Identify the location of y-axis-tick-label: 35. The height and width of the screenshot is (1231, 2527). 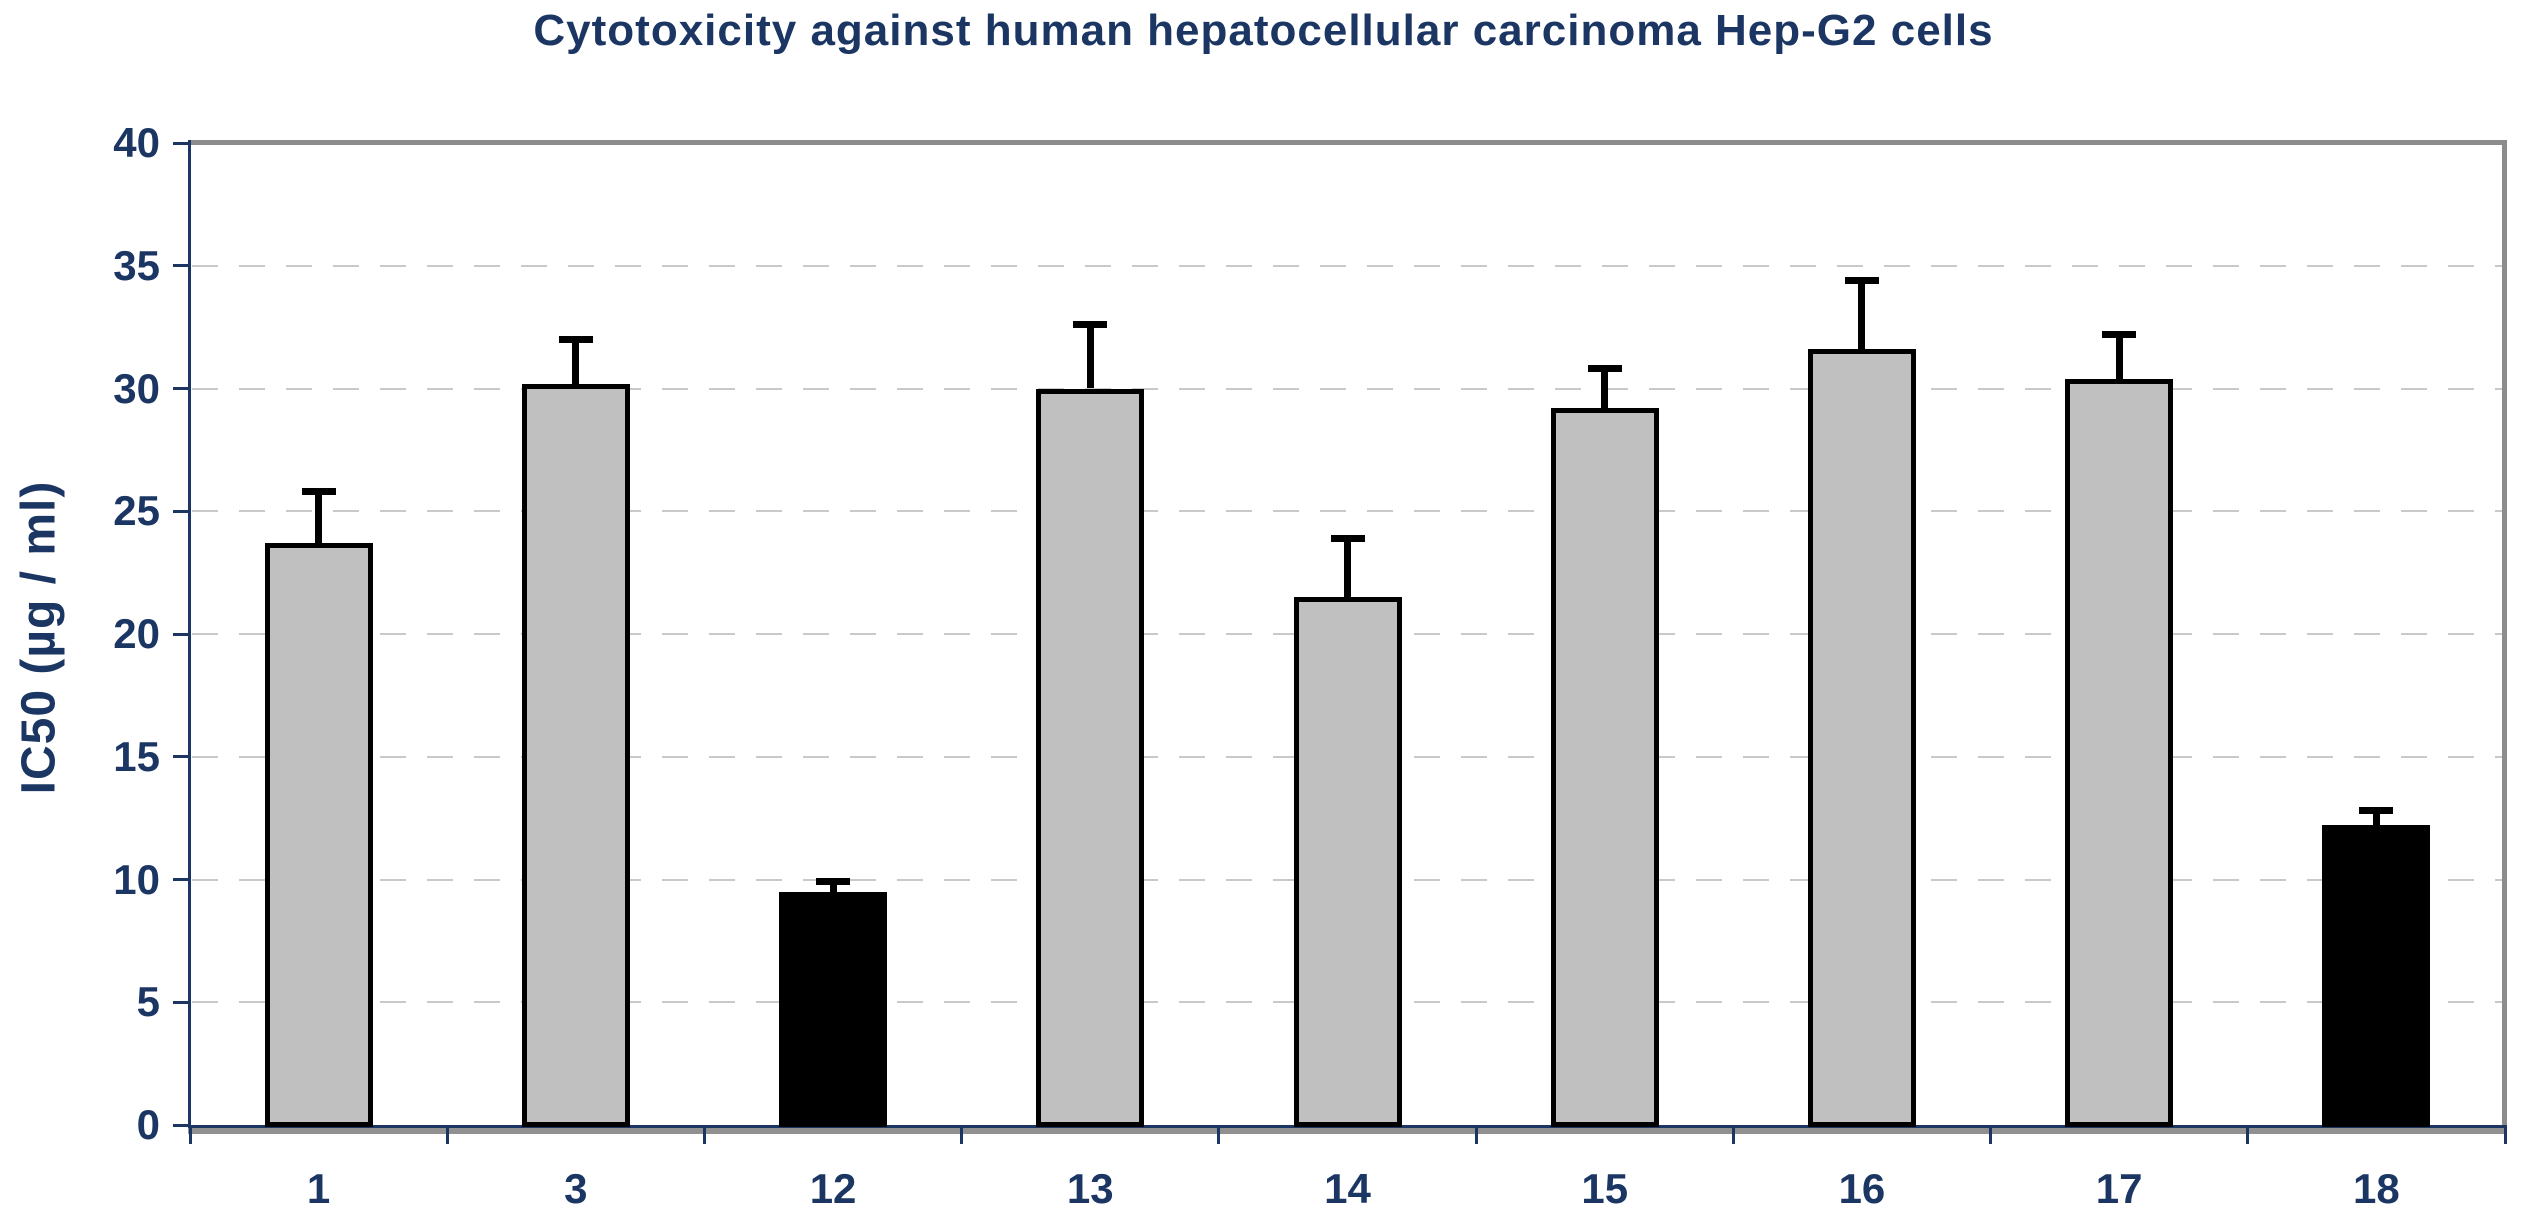
(136, 265).